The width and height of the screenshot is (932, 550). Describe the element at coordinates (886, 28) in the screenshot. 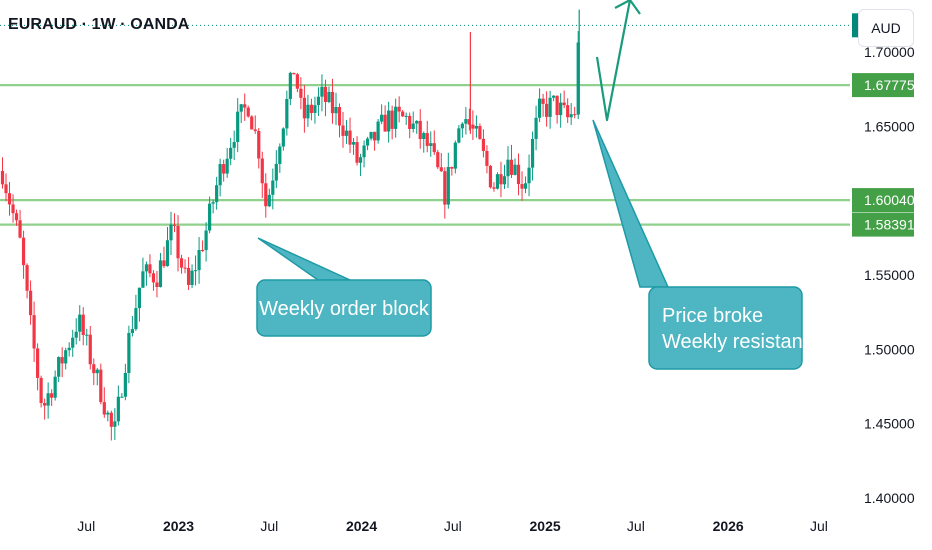

I see `currency-button: AUD` at that location.